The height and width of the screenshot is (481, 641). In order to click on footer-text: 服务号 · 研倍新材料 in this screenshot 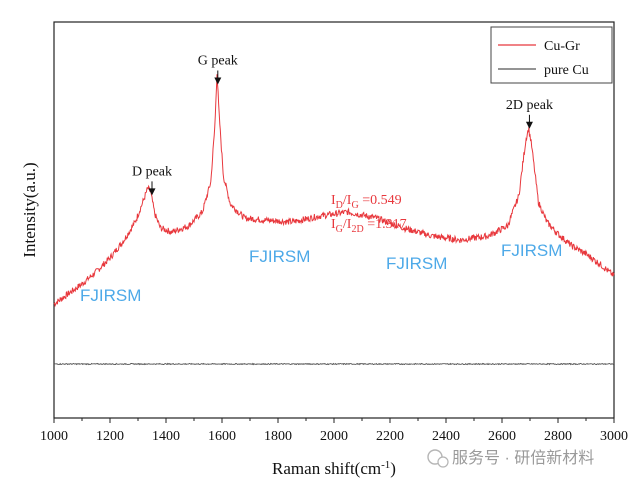, I will do `click(523, 458)`.